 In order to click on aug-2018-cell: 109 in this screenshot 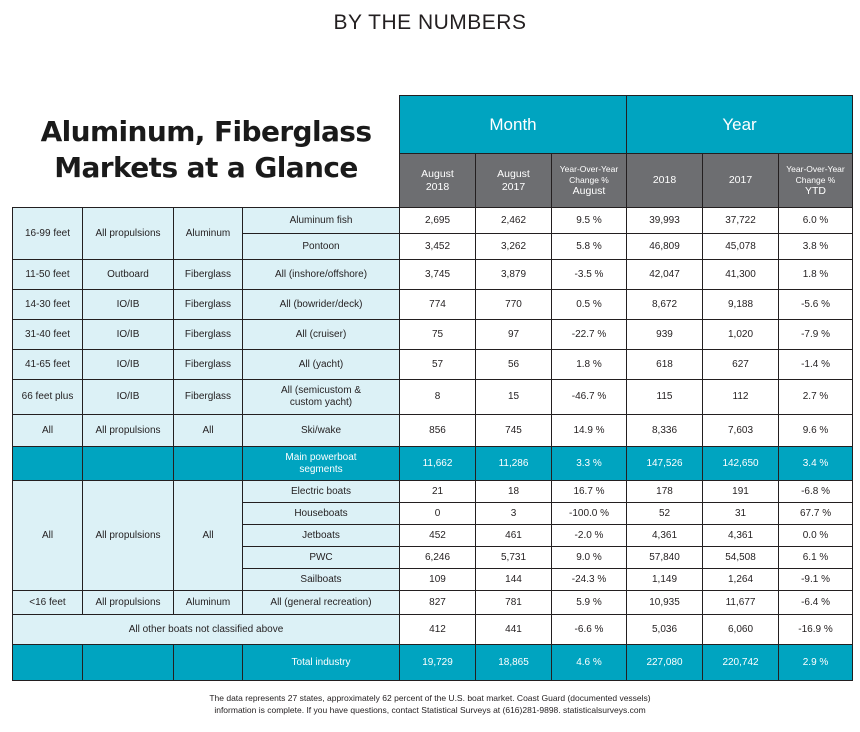, I will do `click(437, 579)`.